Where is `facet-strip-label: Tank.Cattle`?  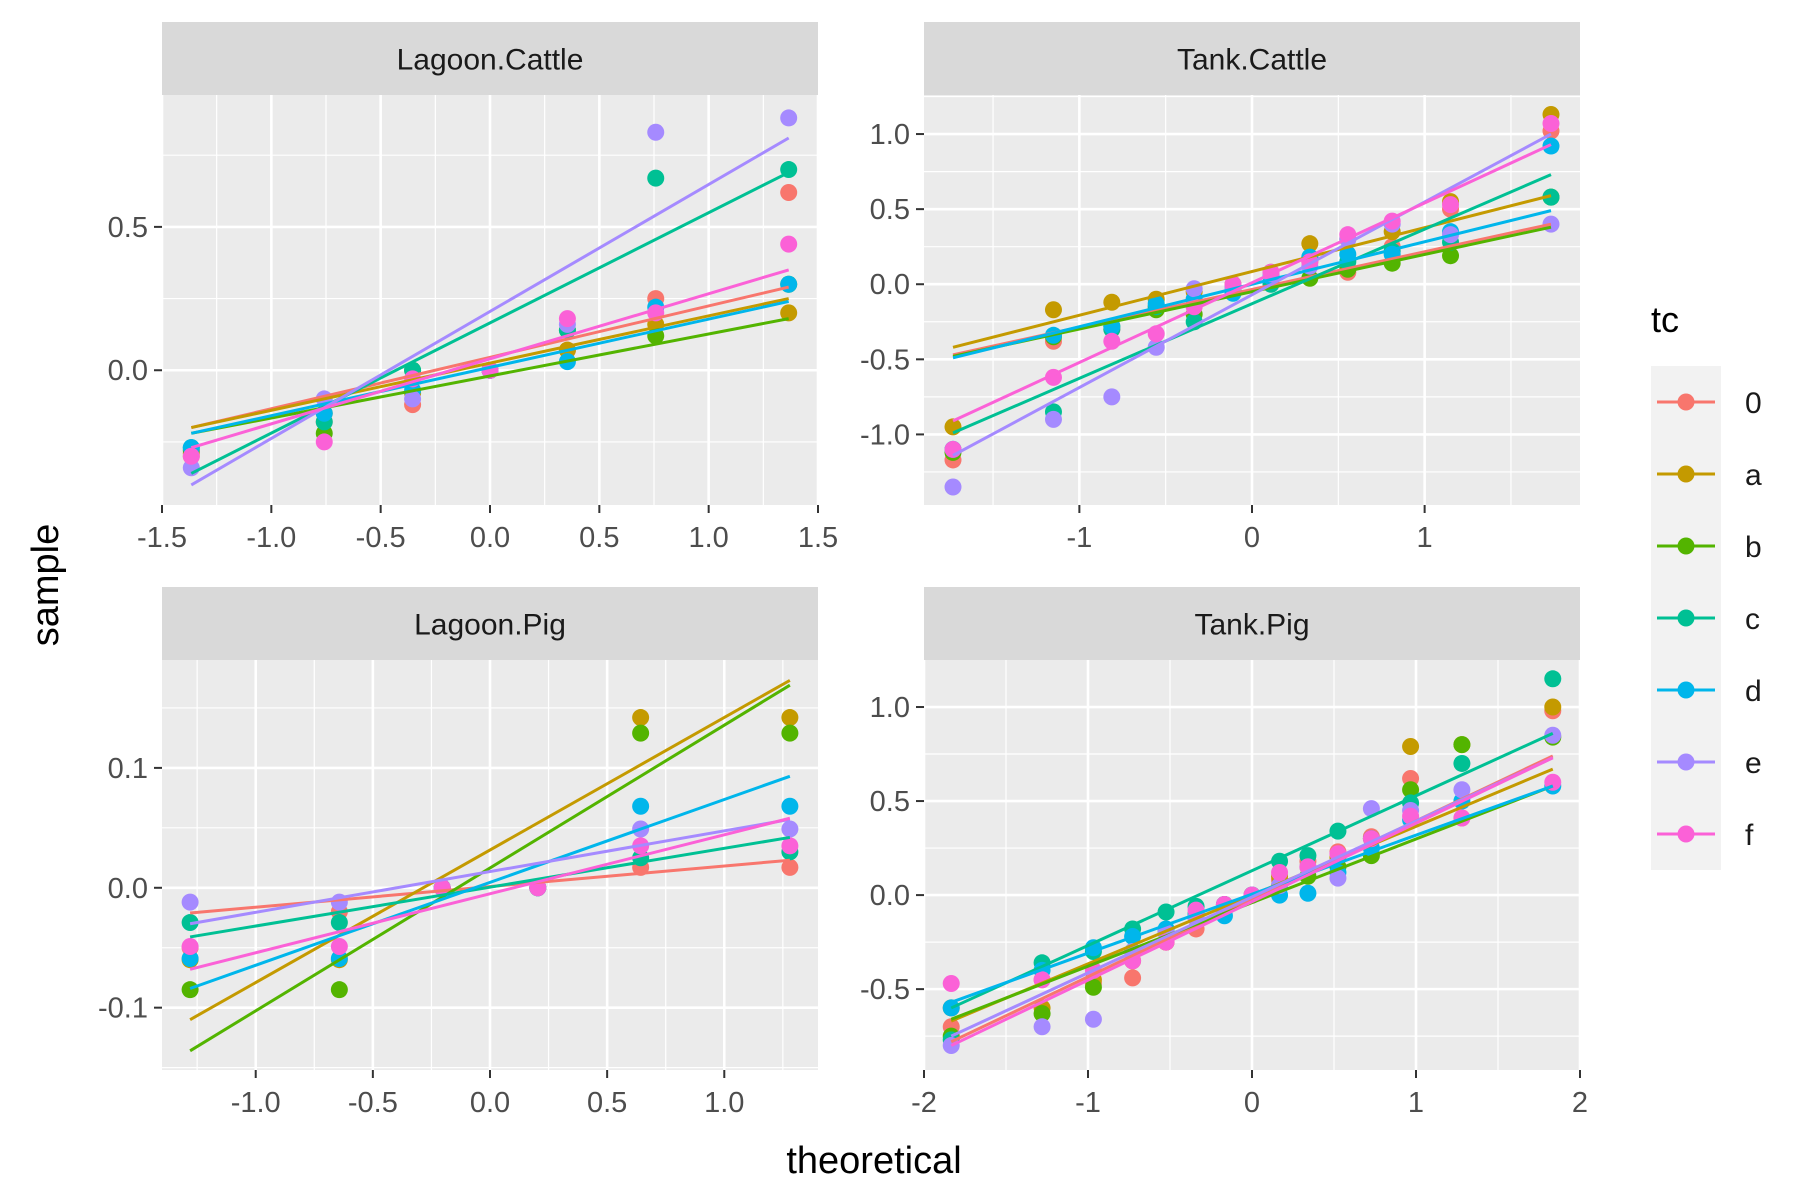
facet-strip-label: Tank.Cattle is located at coordinates (1252, 60).